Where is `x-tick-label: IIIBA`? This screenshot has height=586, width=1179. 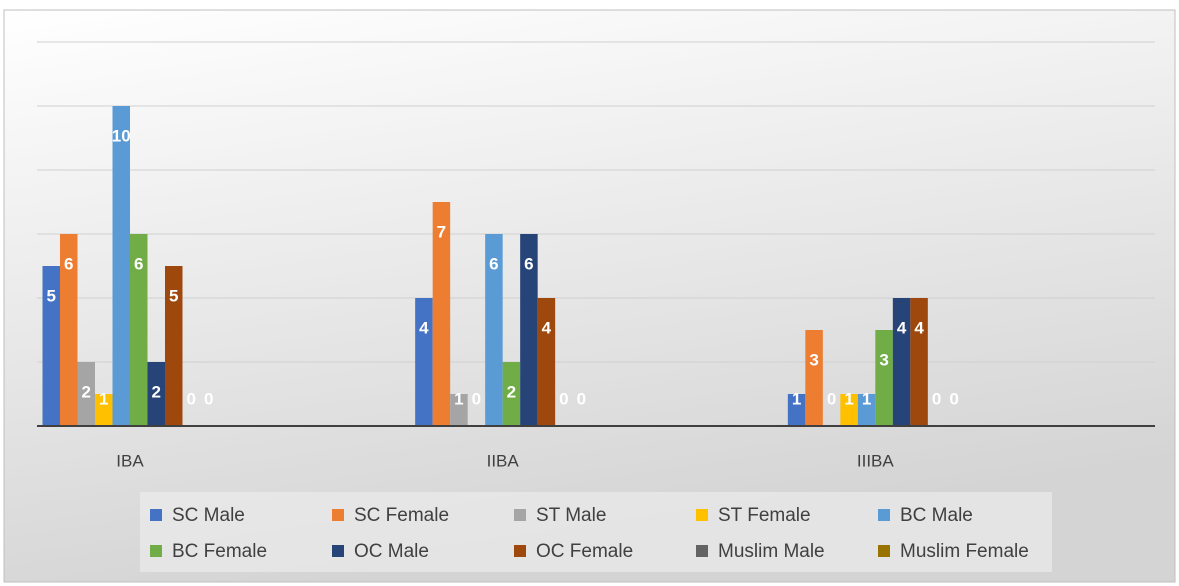
x-tick-label: IIIBA is located at coordinates (876, 460).